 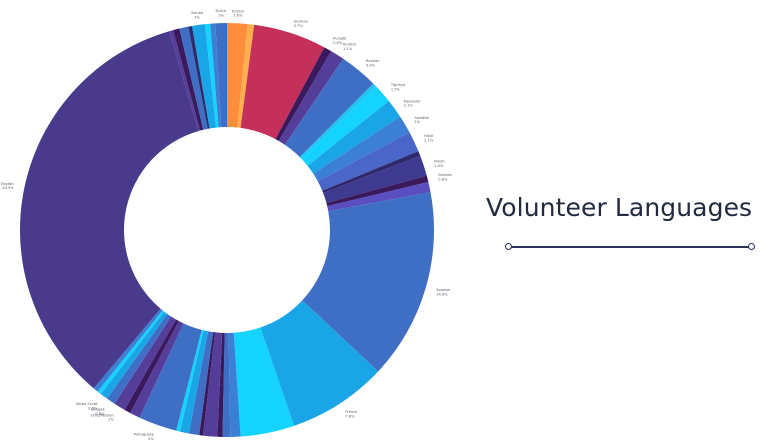 What do you see at coordinates (349, 47) in the screenshot?
I see `slice-label: Kurdish 1.1%` at bounding box center [349, 47].